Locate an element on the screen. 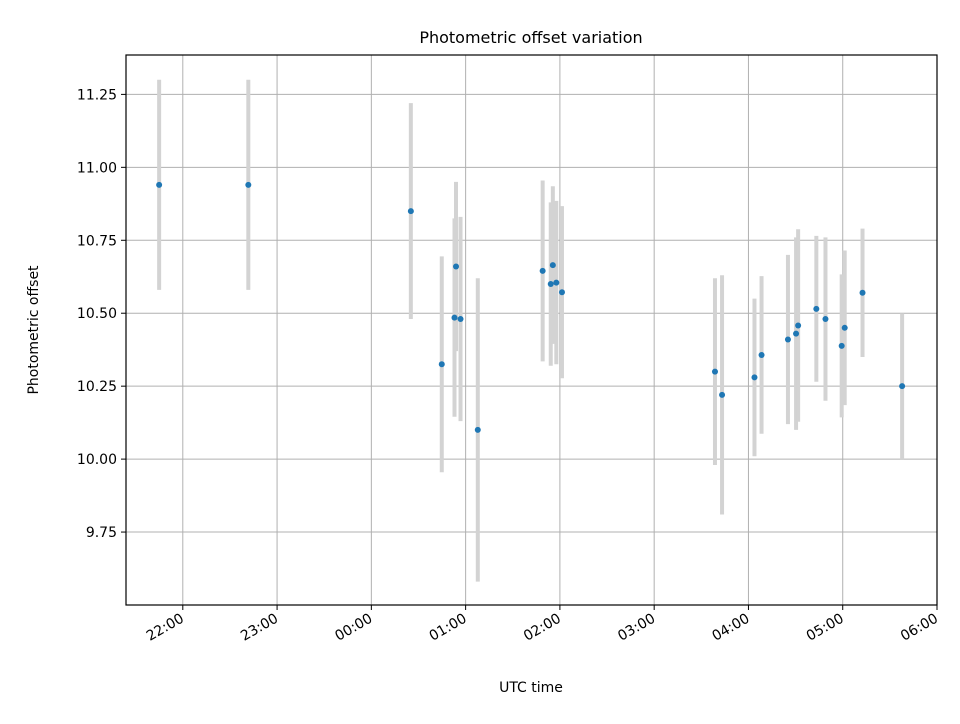  y-tick-label: 9.75 is located at coordinates (101, 533).